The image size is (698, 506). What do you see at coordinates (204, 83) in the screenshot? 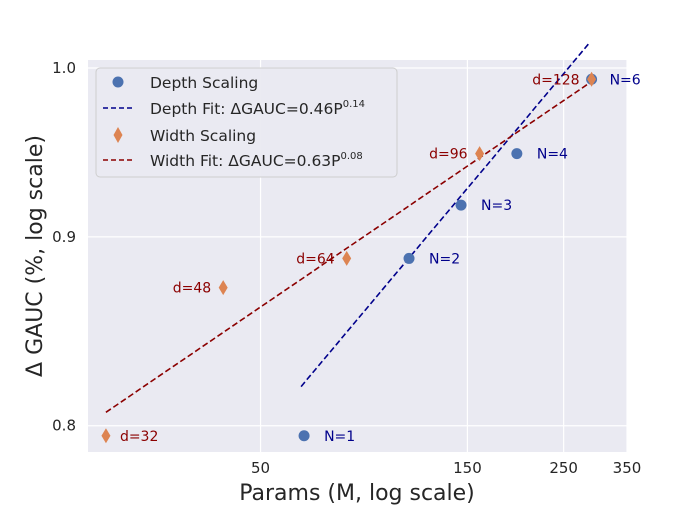
I see `legend-depth-label: Depth Scaling` at bounding box center [204, 83].